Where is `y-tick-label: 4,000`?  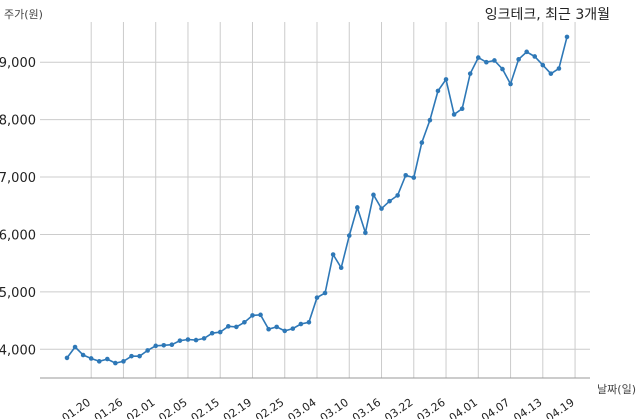
y-tick-label: 4,000 is located at coordinates (18, 350).